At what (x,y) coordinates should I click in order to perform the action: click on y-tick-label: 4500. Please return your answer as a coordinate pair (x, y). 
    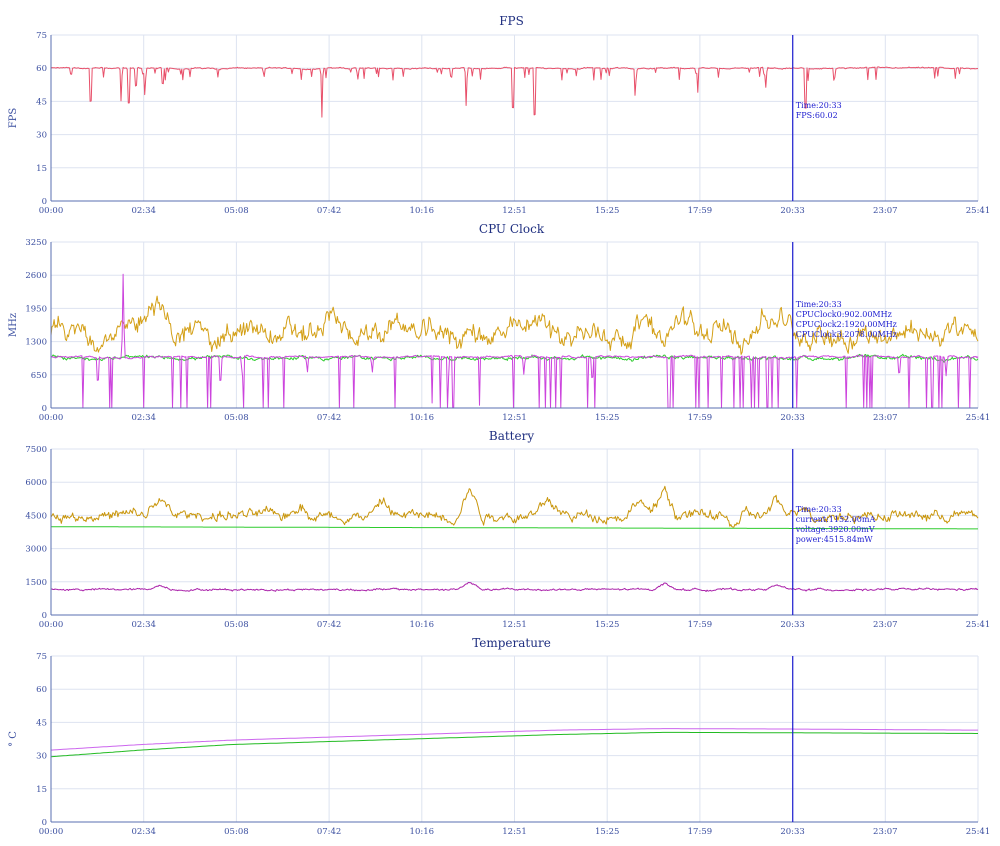
    Looking at the image, I should click on (36, 516).